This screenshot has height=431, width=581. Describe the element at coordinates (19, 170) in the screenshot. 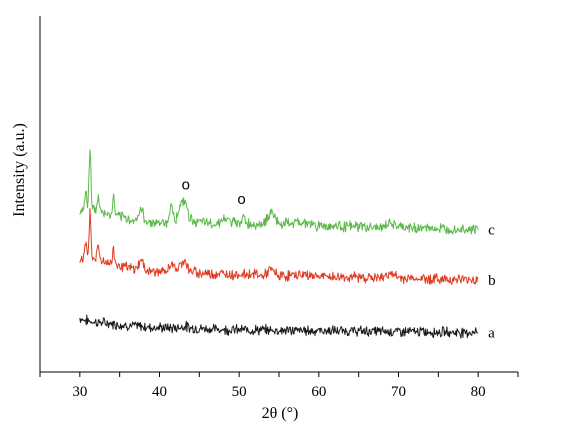

I see `y-axis-title: Intensity (a.u.)` at that location.